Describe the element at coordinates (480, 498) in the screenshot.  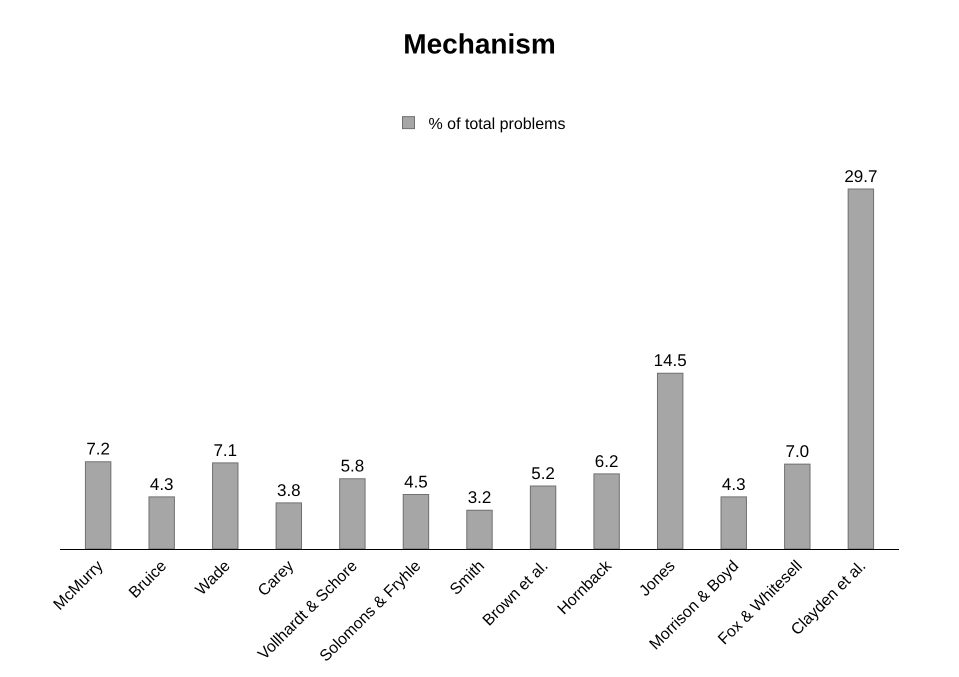
I see `data-label: 3.2` at that location.